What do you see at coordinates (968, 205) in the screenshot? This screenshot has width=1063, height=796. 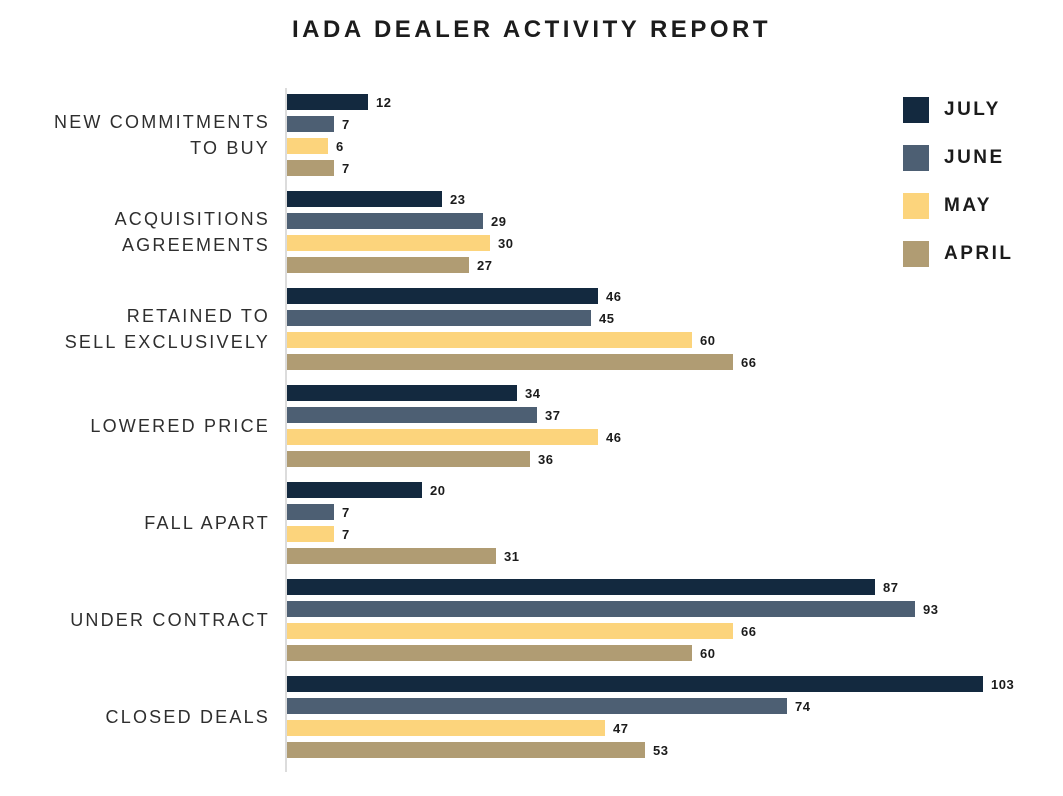 I see `legend-label-may: MAY` at bounding box center [968, 205].